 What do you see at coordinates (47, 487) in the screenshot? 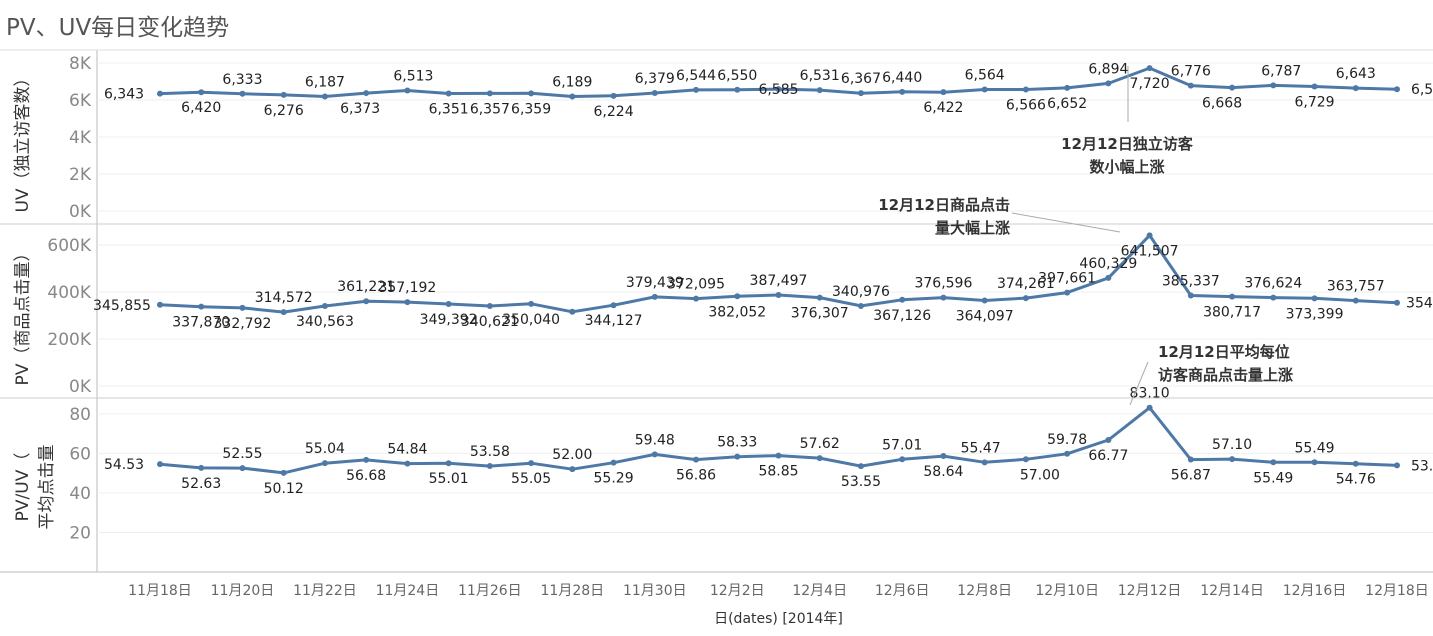
I see `y-axis-label-ratio-line2: 平均点击量` at bounding box center [47, 487].